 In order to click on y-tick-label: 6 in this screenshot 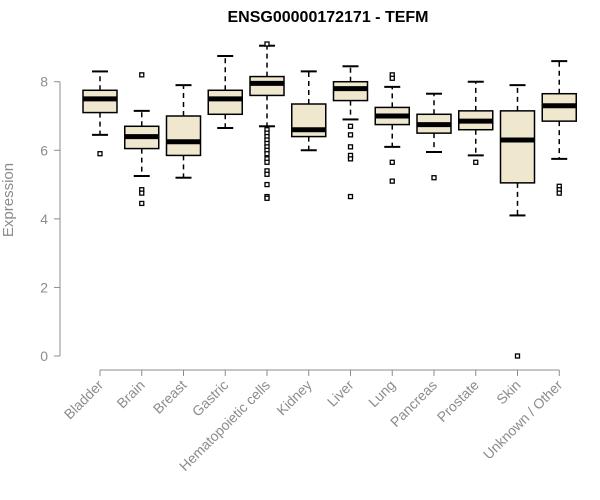, I will do `click(44, 150)`.